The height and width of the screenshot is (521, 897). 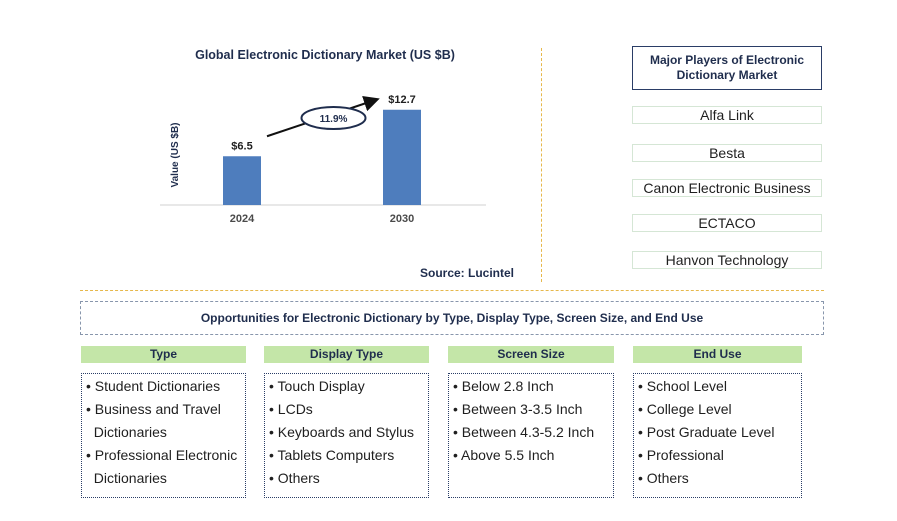 What do you see at coordinates (402, 100) in the screenshot?
I see `data-label-2030: $12.7` at bounding box center [402, 100].